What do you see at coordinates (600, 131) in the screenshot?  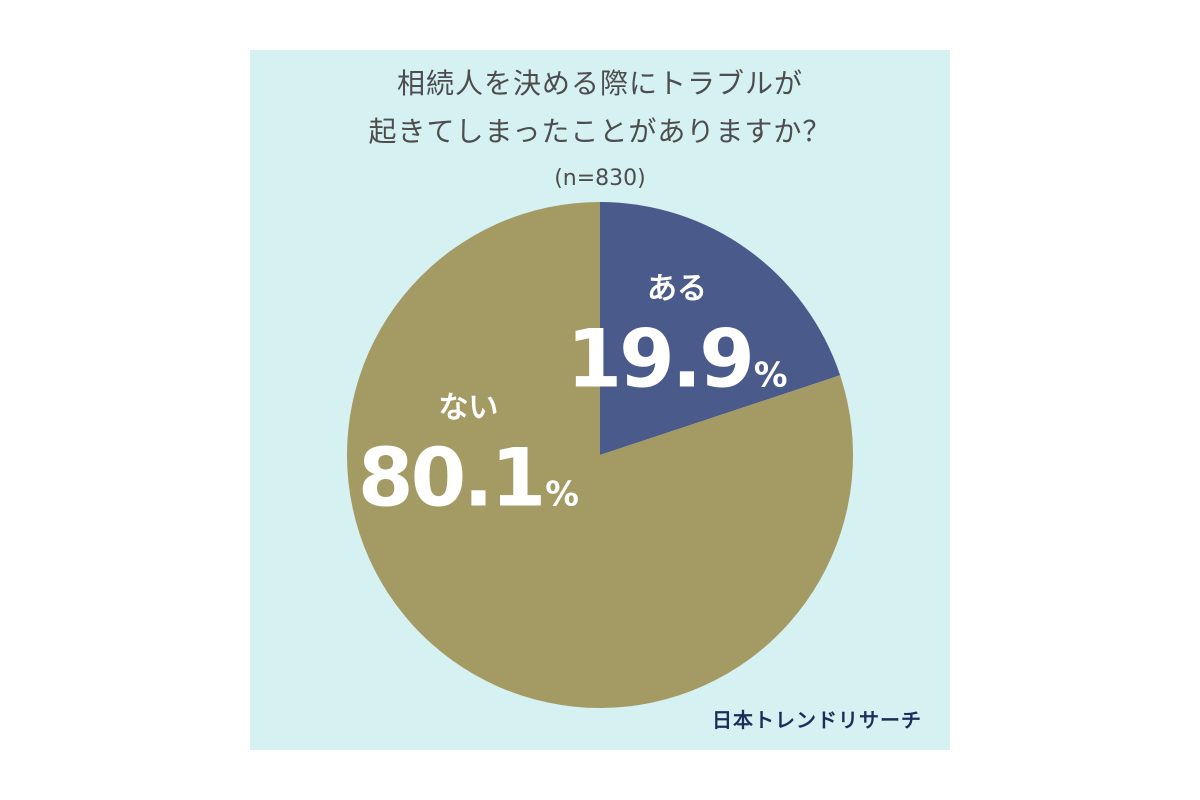 I see `chart-title-line-2: 起きてしまったことがありますか？` at bounding box center [600, 131].